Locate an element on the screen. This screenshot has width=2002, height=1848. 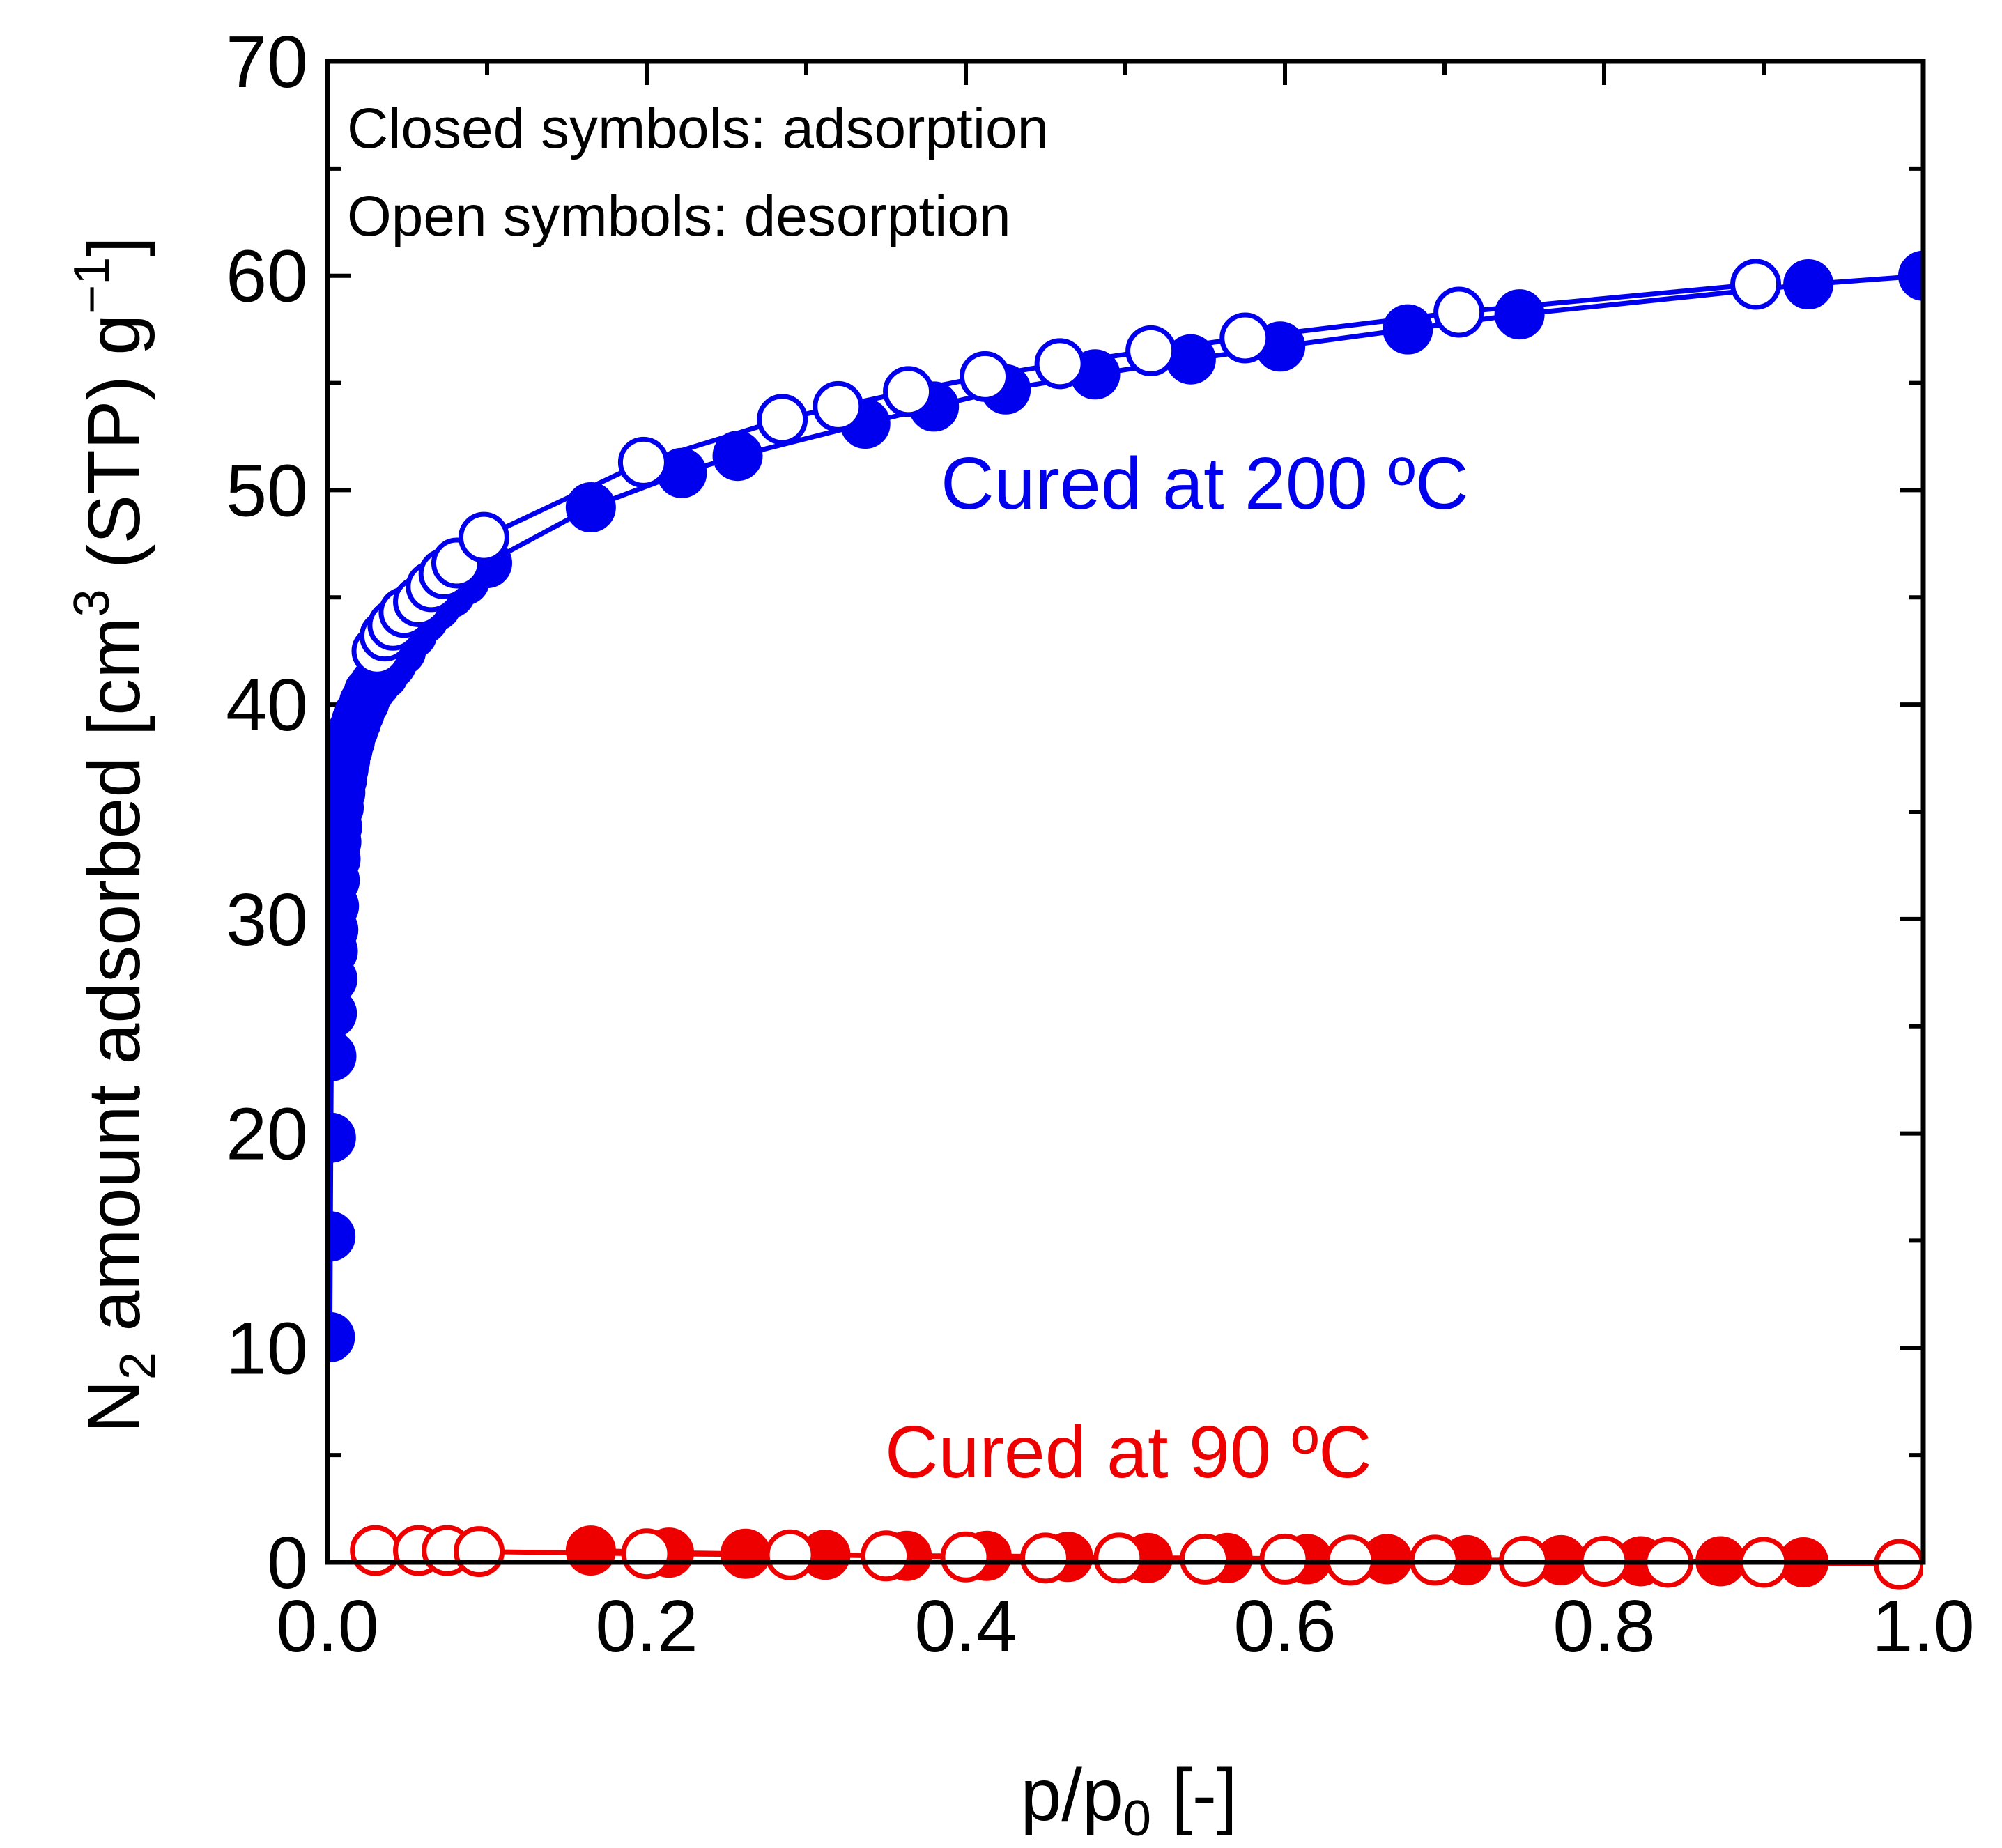
y-tick-label: 50 is located at coordinates (267, 490).